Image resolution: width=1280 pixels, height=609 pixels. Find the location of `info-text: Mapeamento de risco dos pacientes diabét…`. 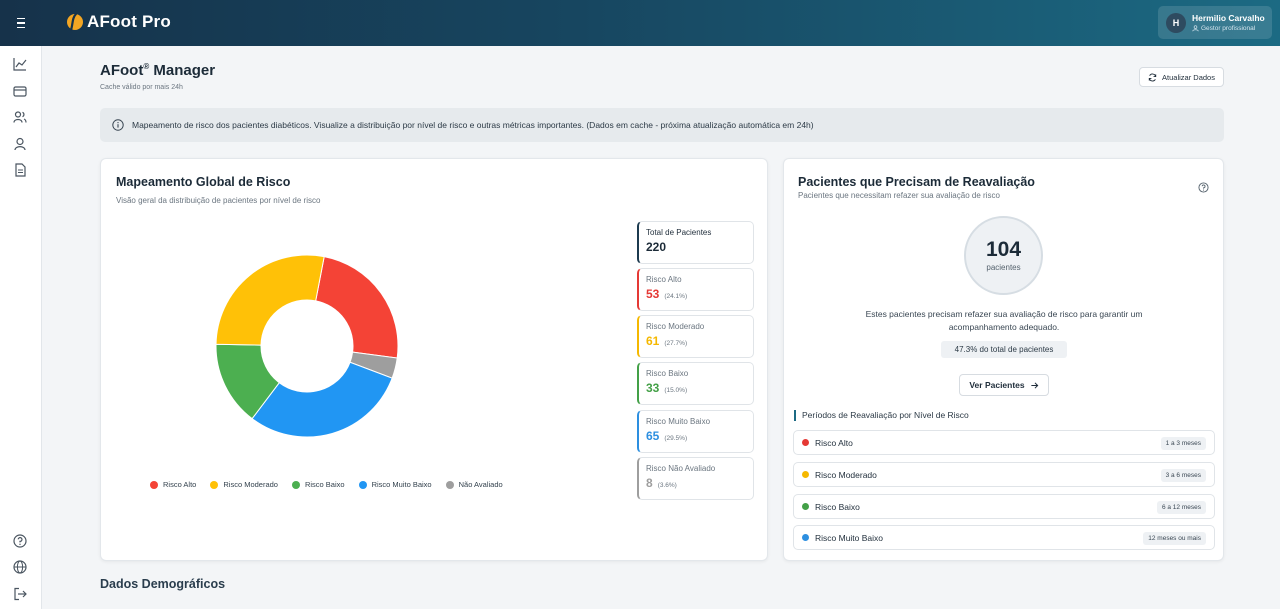

info-text: Mapeamento de risco dos pacientes diabét… is located at coordinates (473, 125).